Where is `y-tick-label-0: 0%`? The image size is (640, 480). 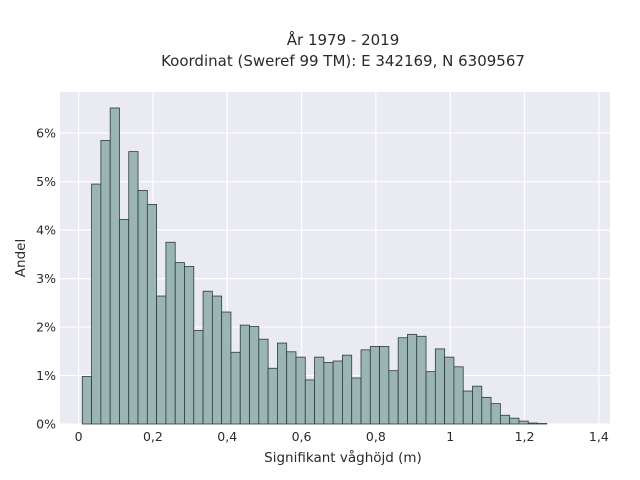
y-tick-label-0: 0% is located at coordinates (46, 424).